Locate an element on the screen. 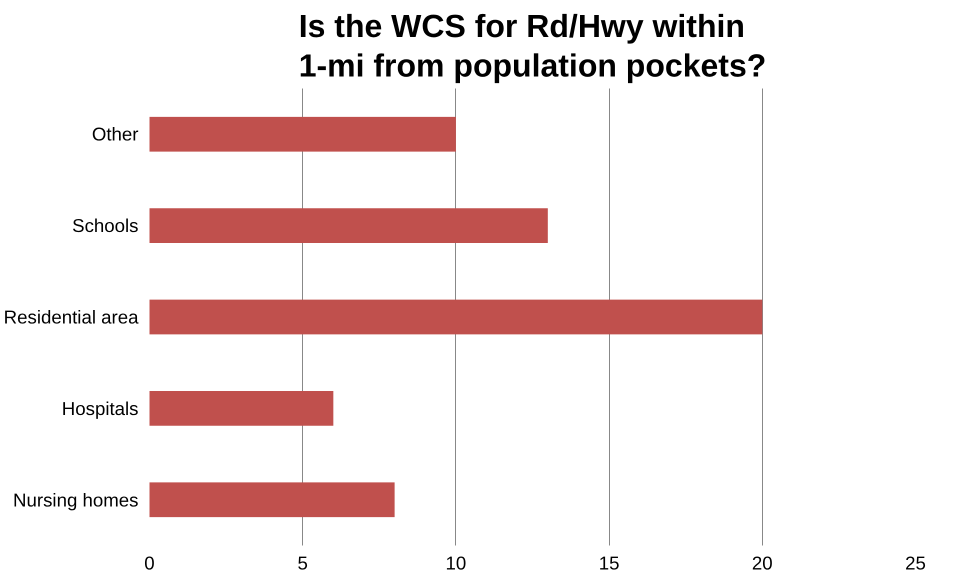  x-tick-label: 15 is located at coordinates (609, 563).